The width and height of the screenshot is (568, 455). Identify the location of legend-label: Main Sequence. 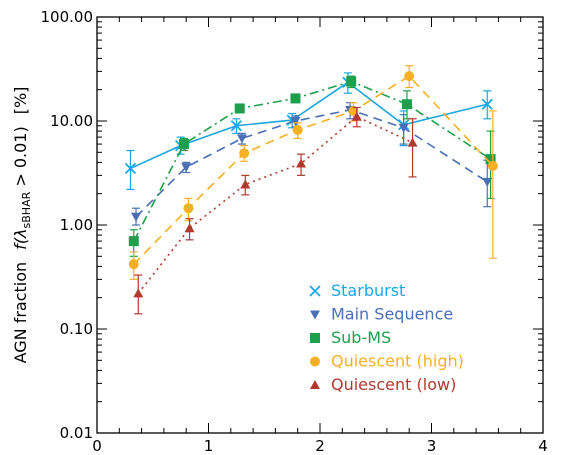
(392, 314).